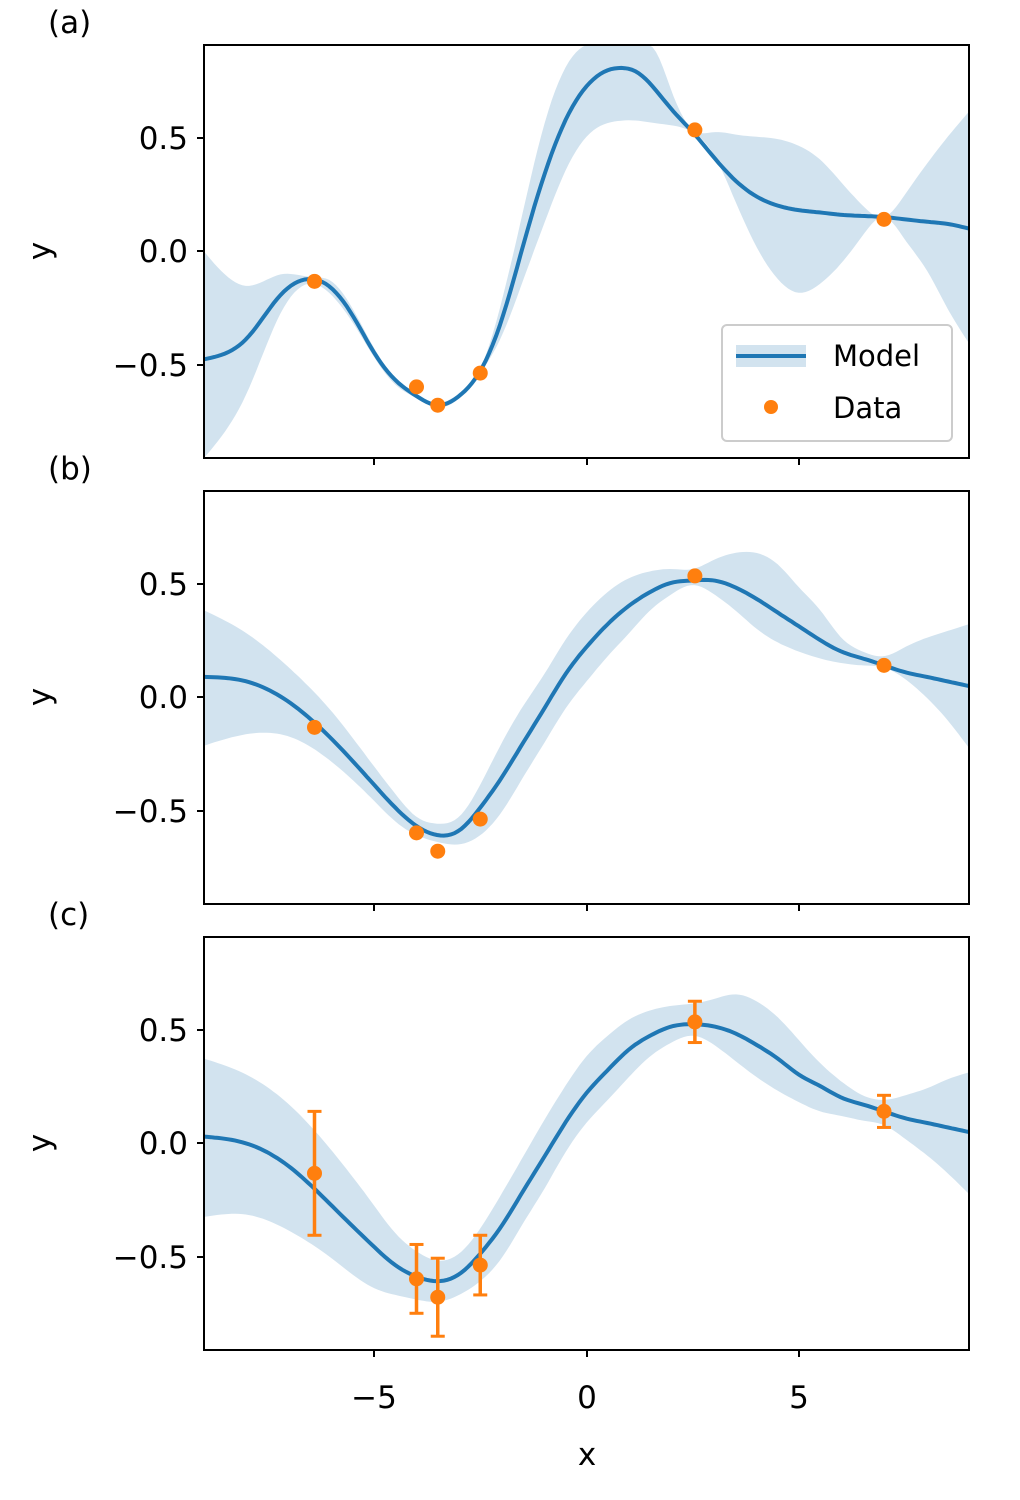 The height and width of the screenshot is (1500, 1020). Describe the element at coordinates (876, 356) in the screenshot. I see `legend-model-label: Model` at that location.